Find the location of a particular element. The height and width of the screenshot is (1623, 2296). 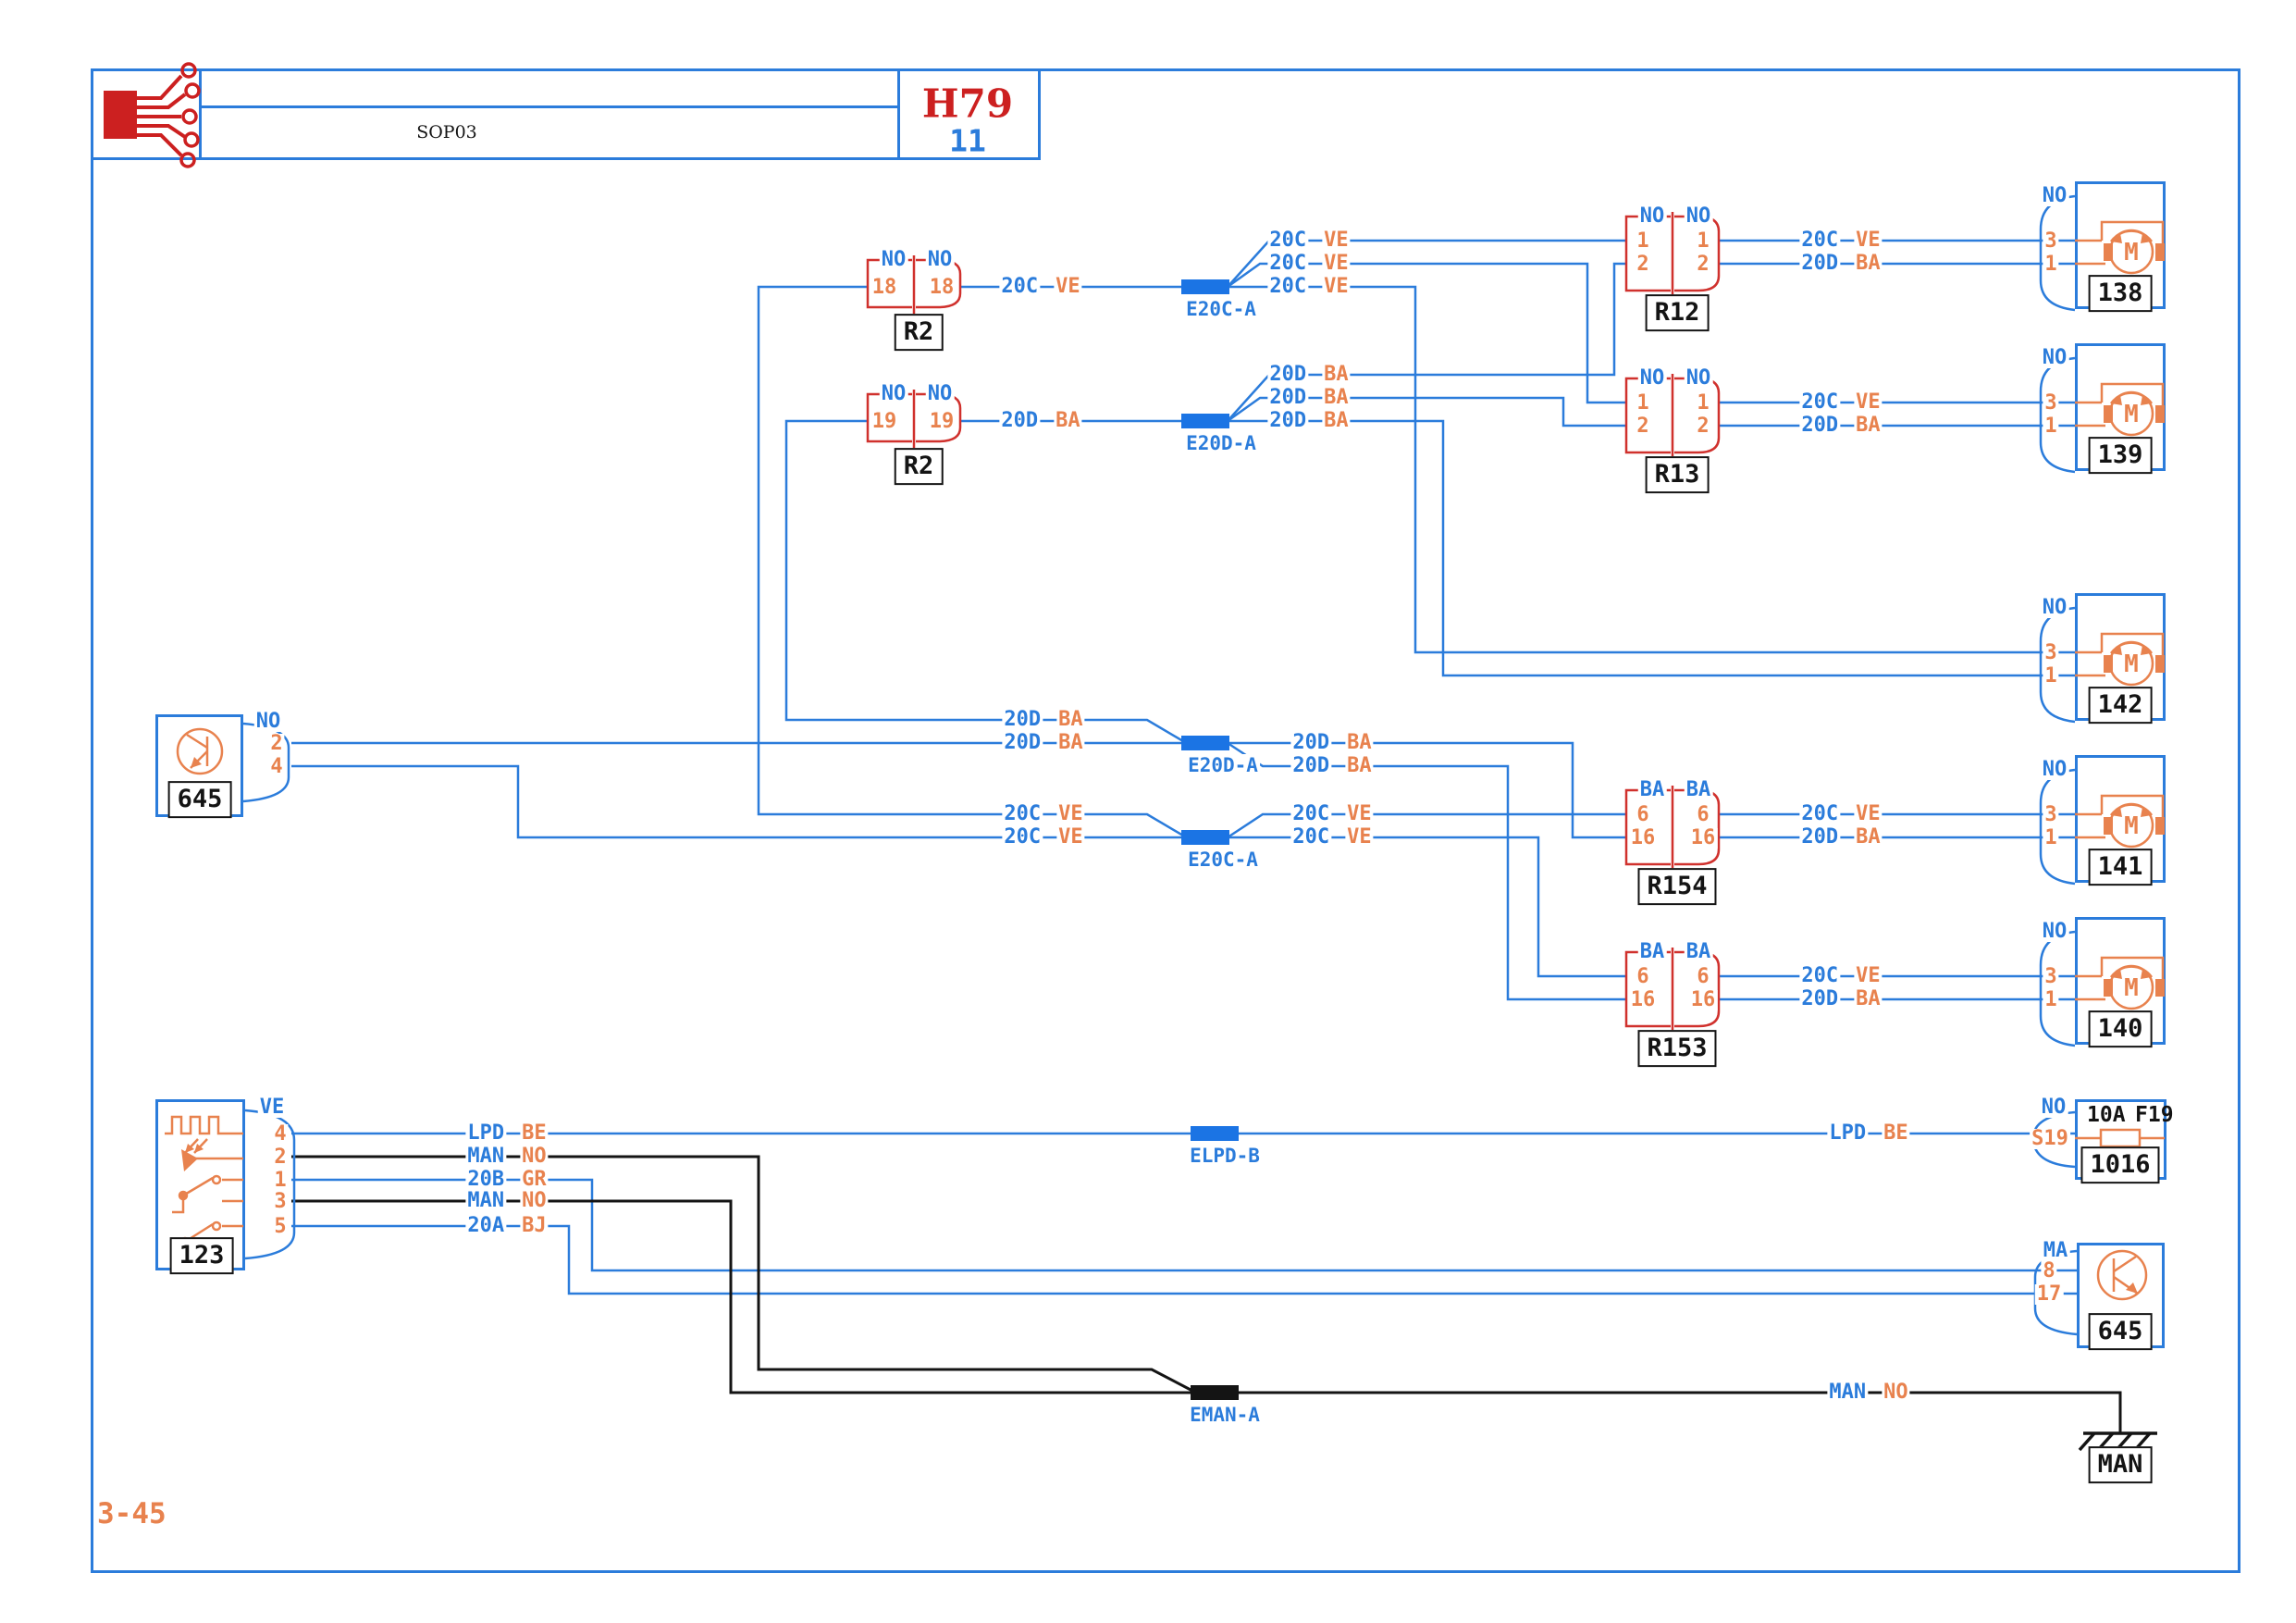

wire-label: LPD BE is located at coordinates (1868, 1133).